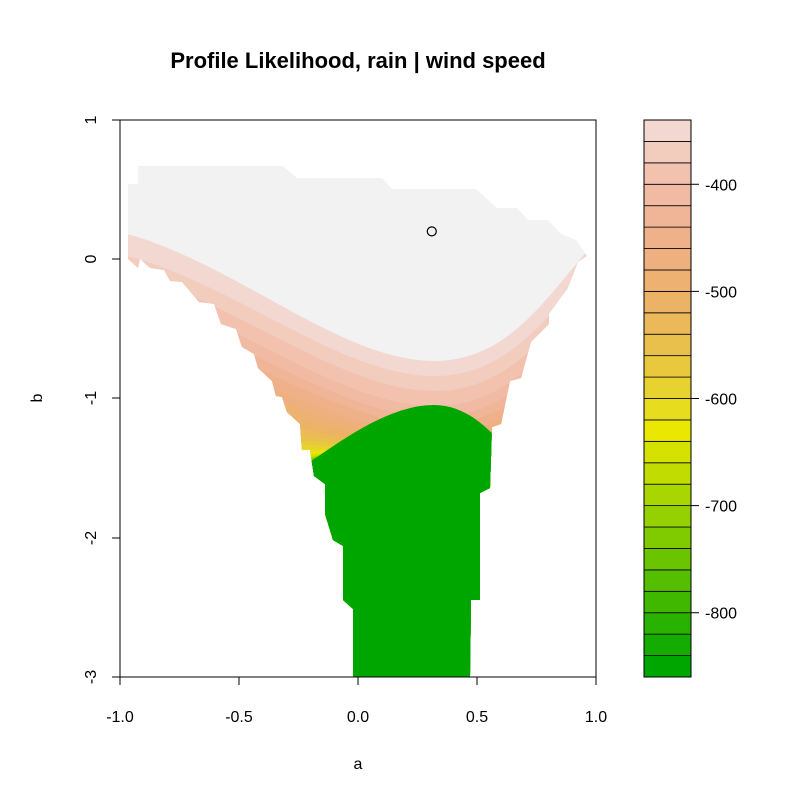  I want to click on y-tick-label: 1, so click(91, 119).